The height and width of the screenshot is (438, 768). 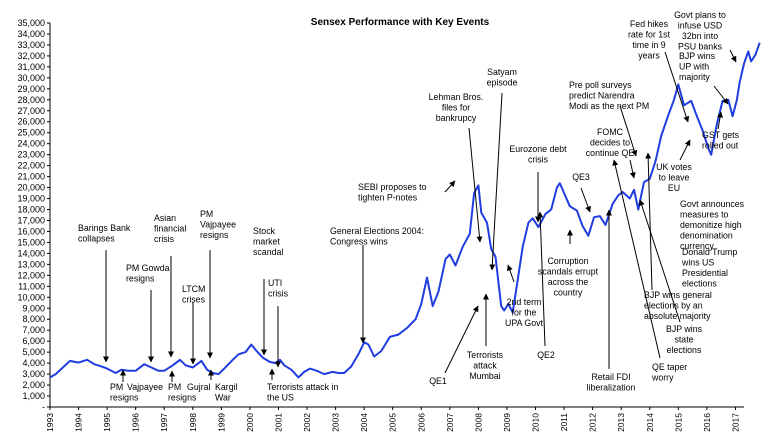 I want to click on event-annotation-text: Modi as the next PM, so click(x=609, y=106).